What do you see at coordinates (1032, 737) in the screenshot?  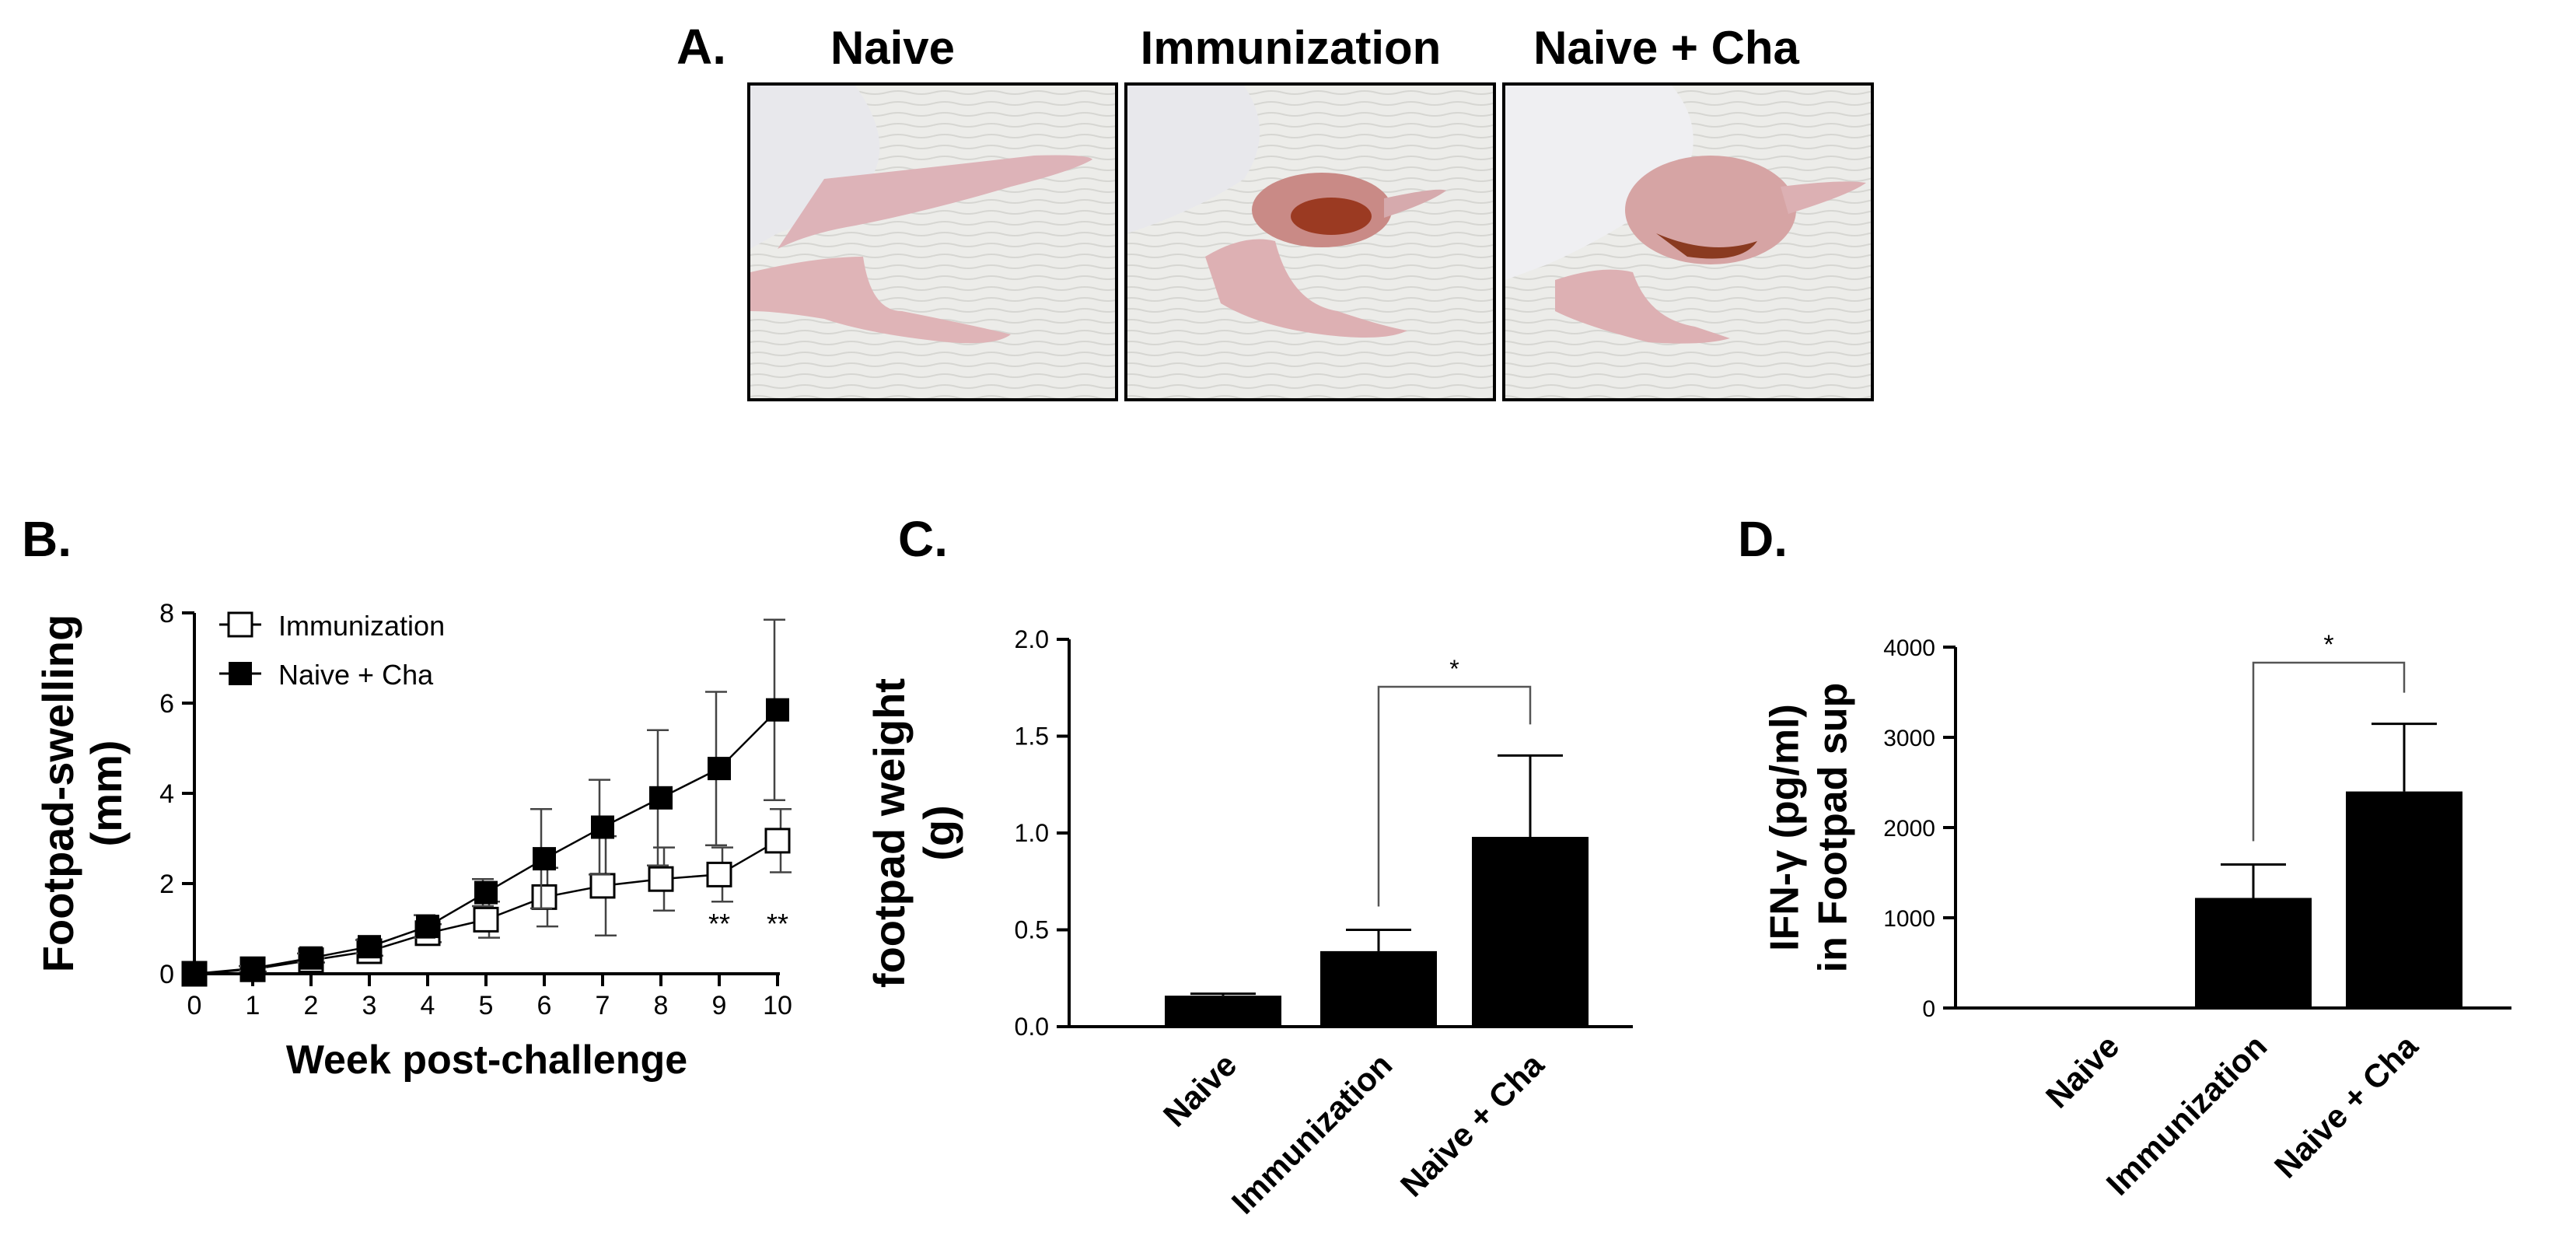 I see `c-y-tick-label: 1.5` at bounding box center [1032, 737].